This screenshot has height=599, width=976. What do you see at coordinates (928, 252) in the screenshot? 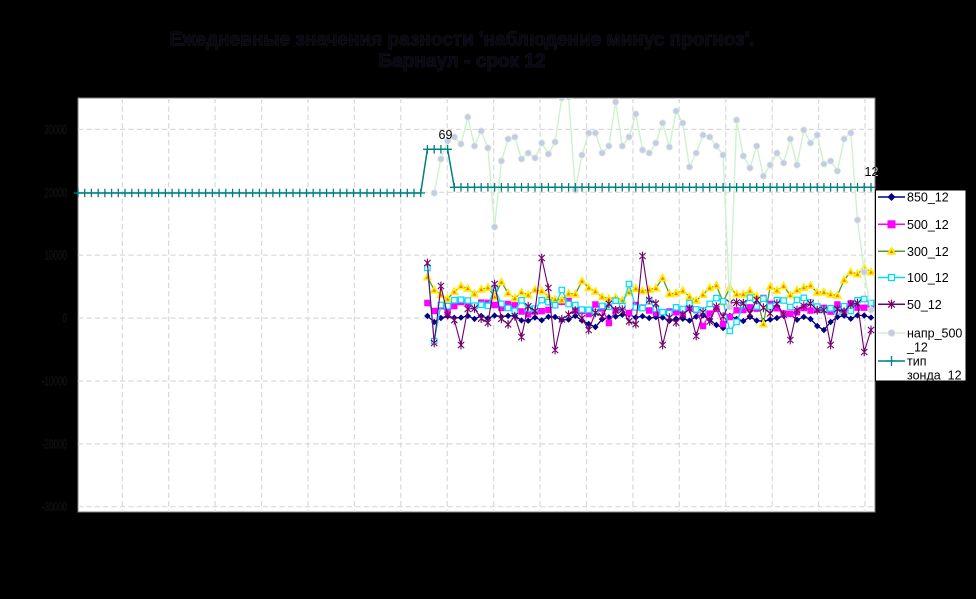
I see `svg-text: 300_12` at bounding box center [928, 252].